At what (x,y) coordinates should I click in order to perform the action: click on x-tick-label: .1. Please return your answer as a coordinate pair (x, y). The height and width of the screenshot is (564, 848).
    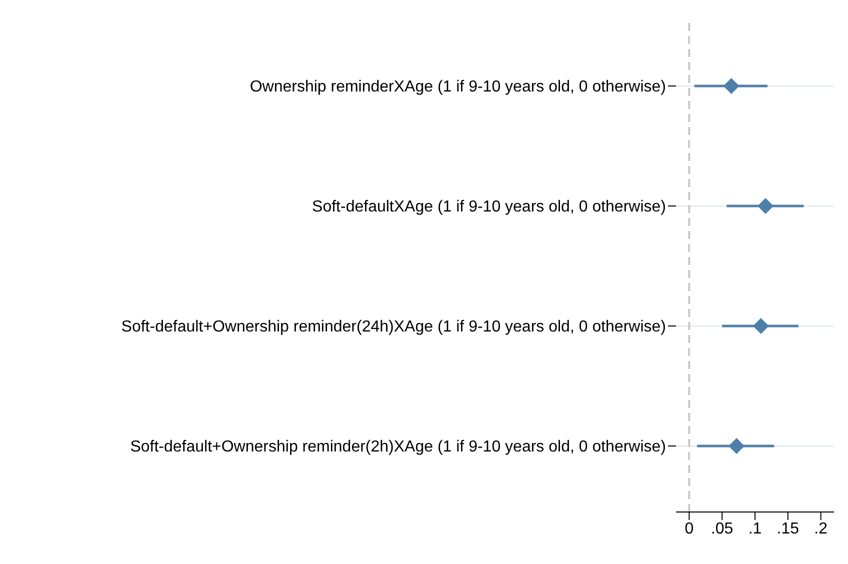
    Looking at the image, I should click on (755, 529).